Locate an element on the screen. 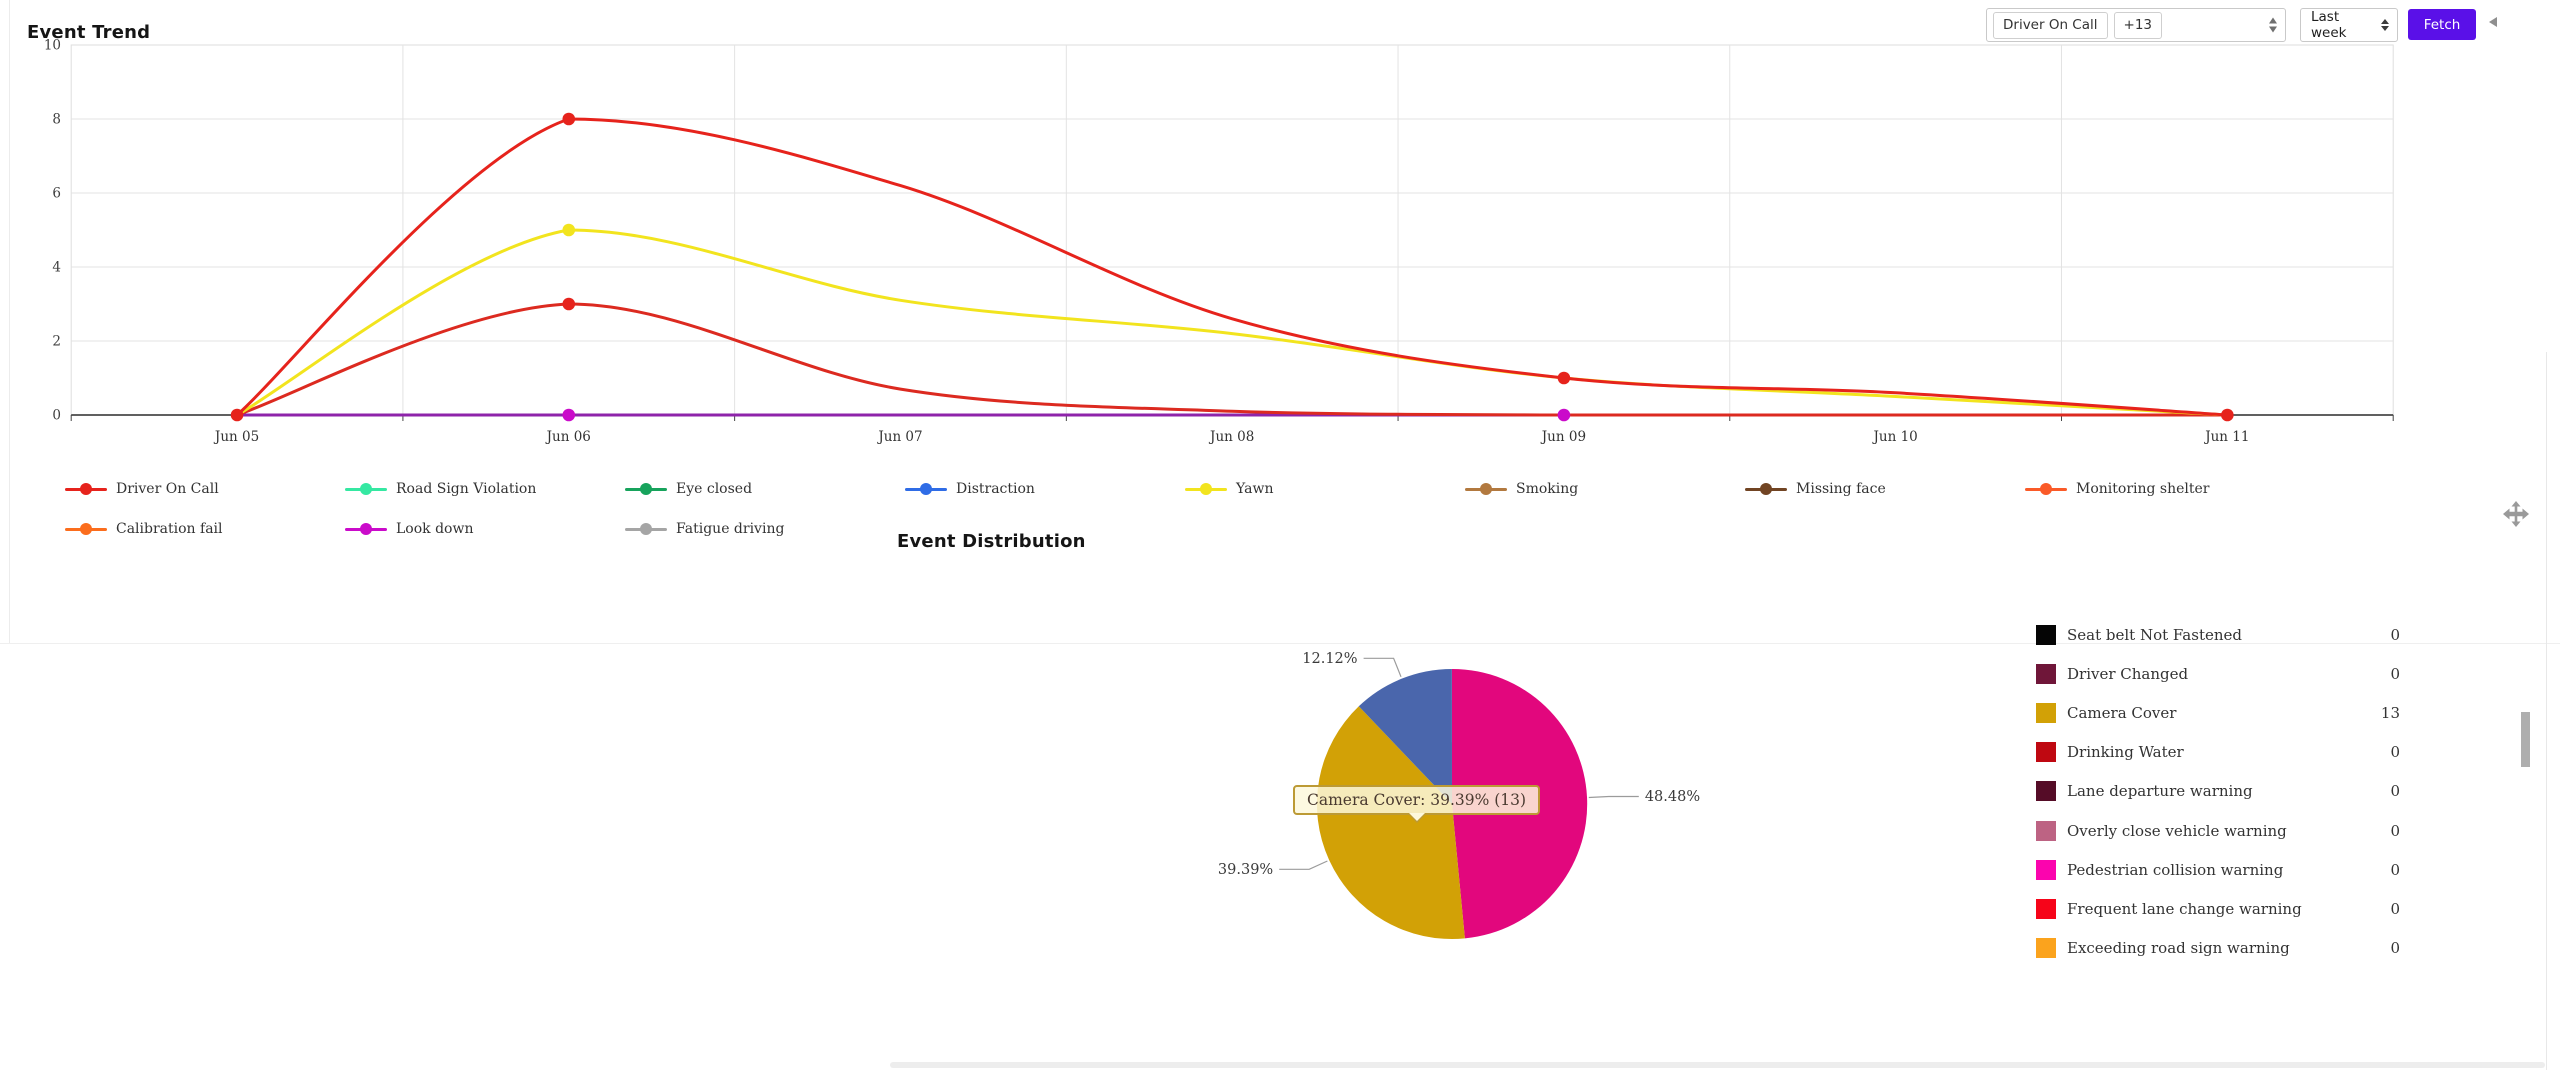  legend-label: Look down is located at coordinates (435, 529).